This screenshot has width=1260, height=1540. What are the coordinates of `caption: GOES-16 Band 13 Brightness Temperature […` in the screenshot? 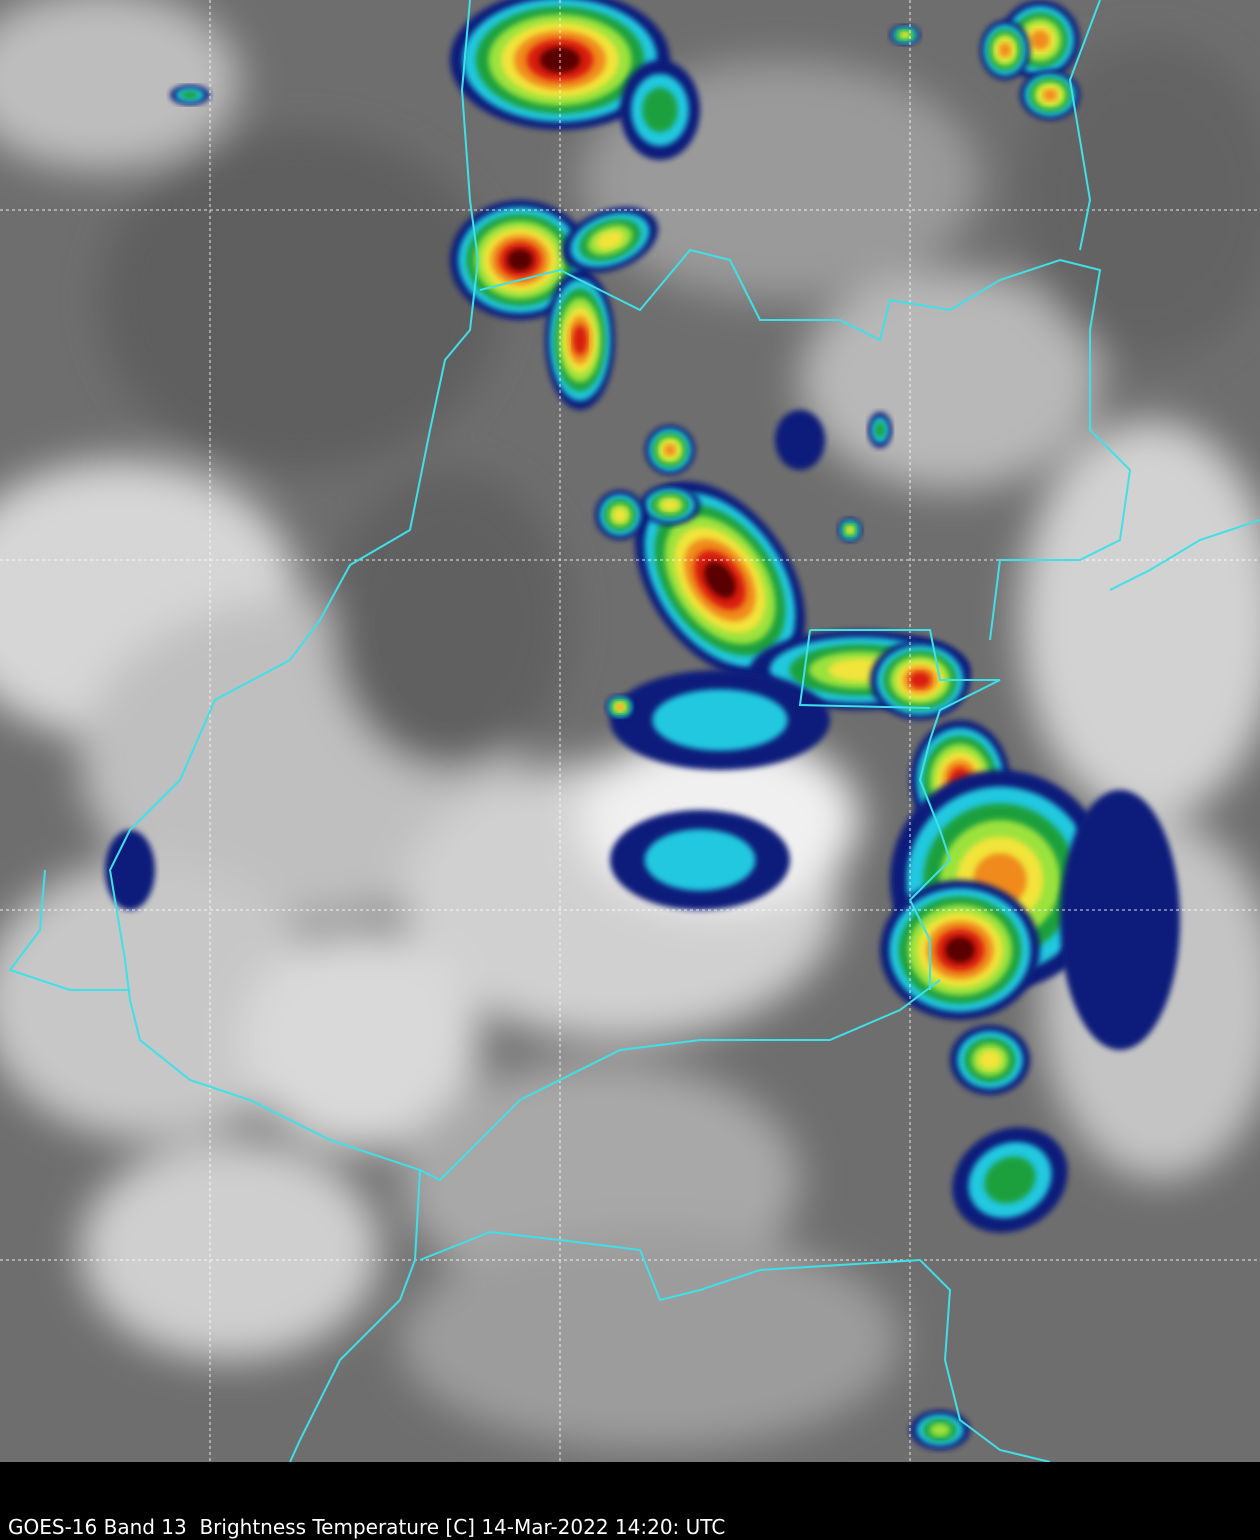 It's located at (366, 1527).